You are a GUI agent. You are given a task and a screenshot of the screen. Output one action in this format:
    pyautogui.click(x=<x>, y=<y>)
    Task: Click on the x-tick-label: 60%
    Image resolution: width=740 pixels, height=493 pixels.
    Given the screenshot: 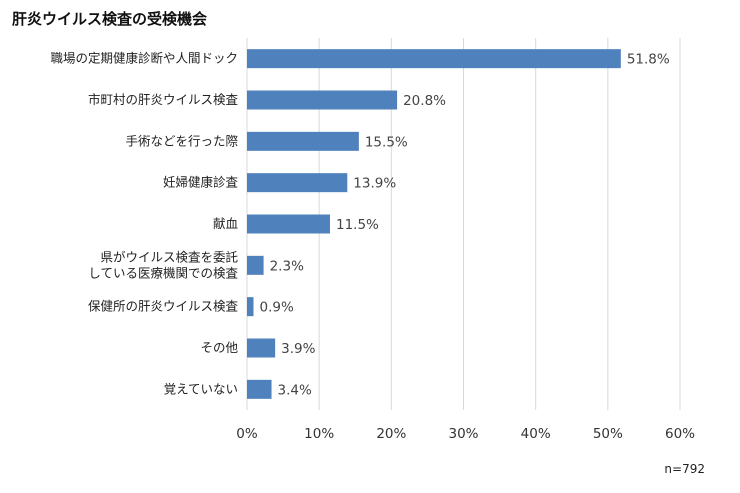 What is the action you would take?
    pyautogui.click(x=680, y=434)
    